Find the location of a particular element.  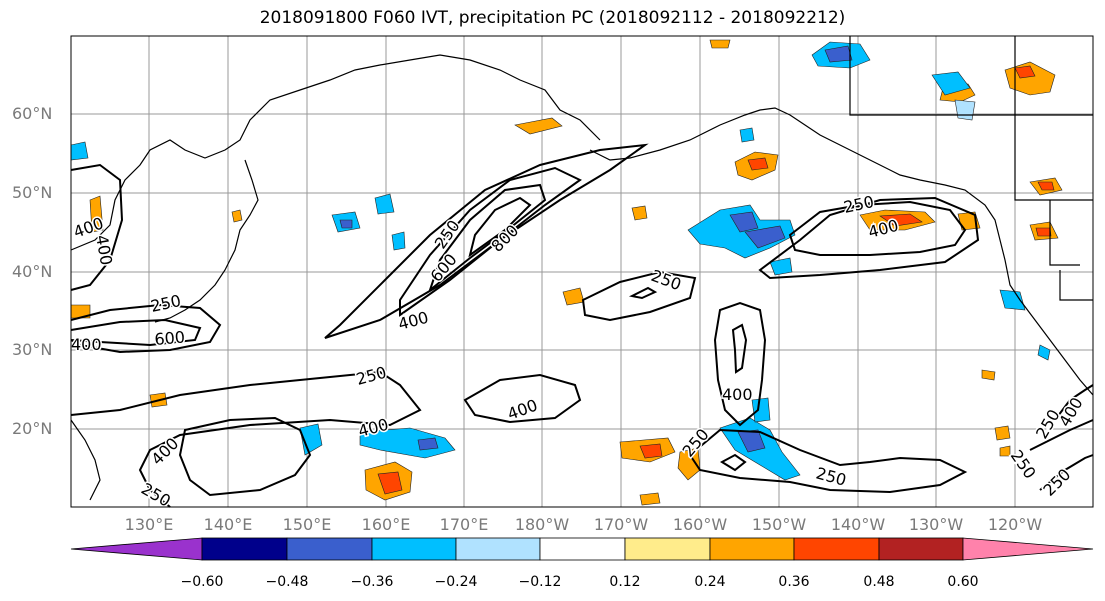

lon-label: 140°W is located at coordinates (858, 524).